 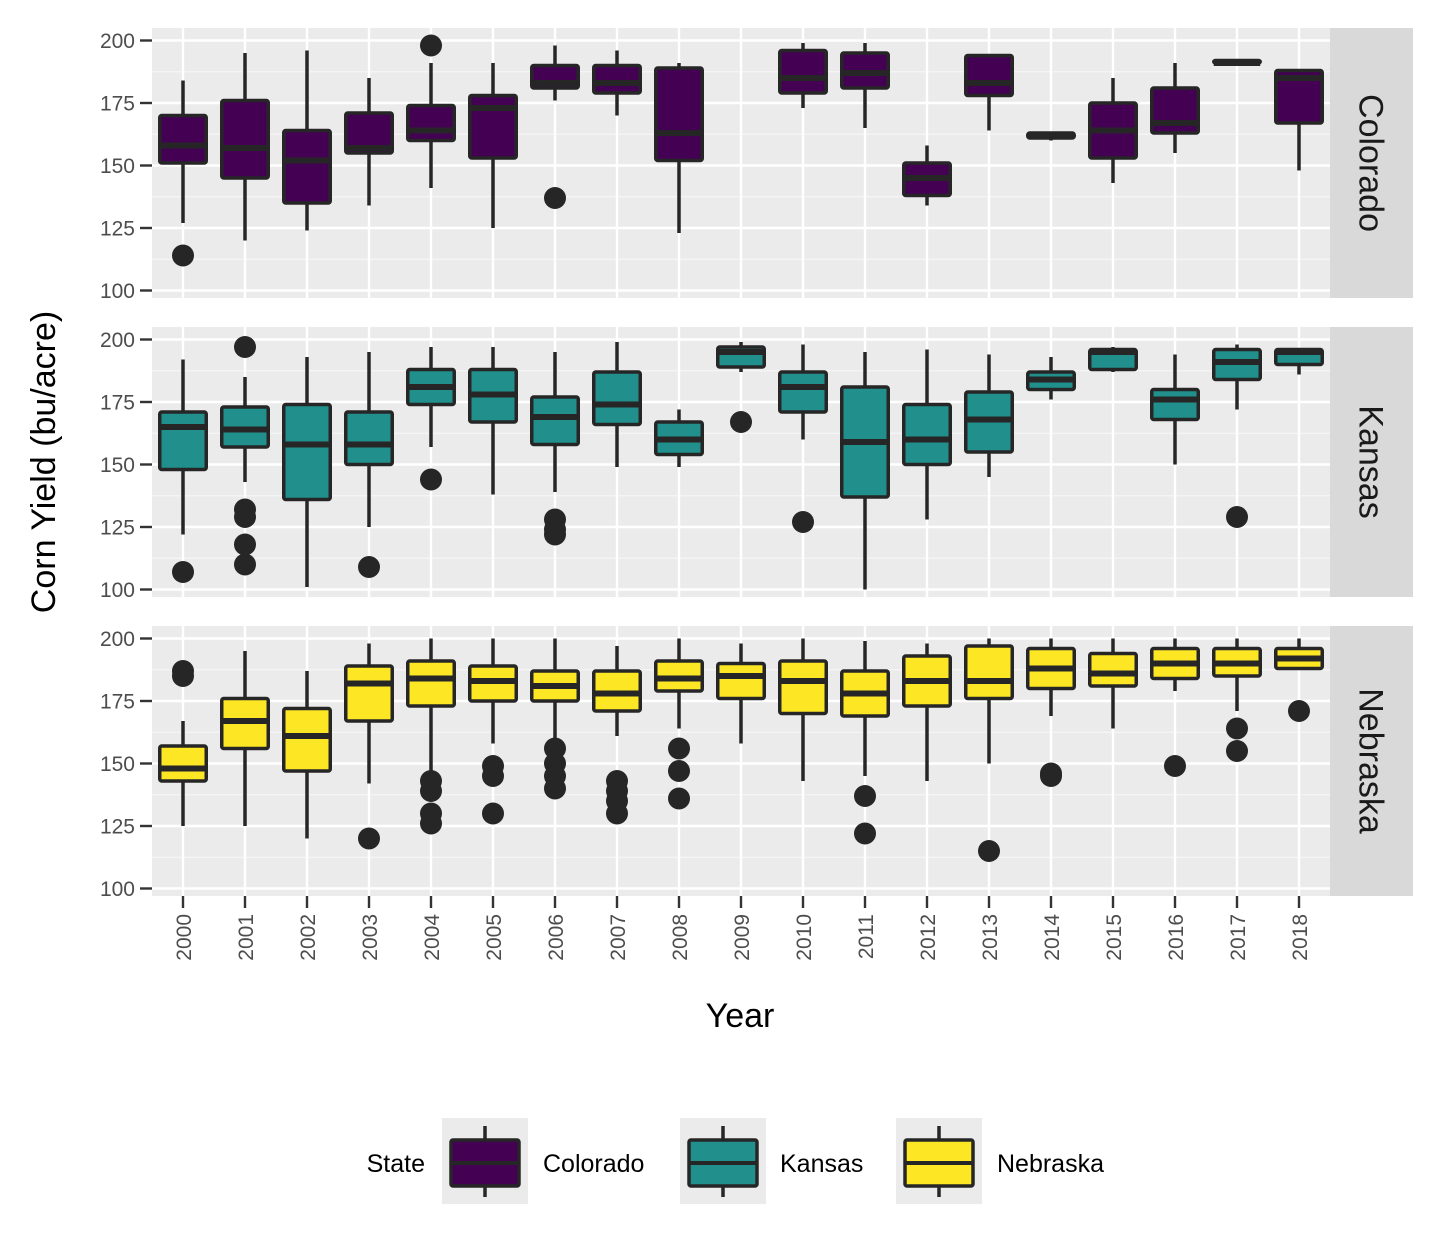 What do you see at coordinates (117, 764) in the screenshot?
I see `y-tick-label: 150` at bounding box center [117, 764].